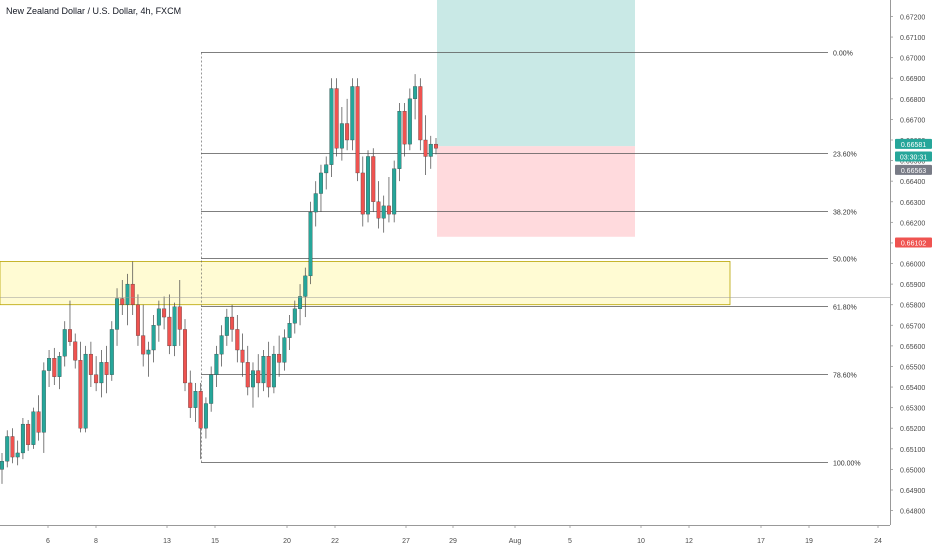 The image size is (932, 555). What do you see at coordinates (912, 59) in the screenshot?
I see `price-tick-label: 0.67000` at bounding box center [912, 59].